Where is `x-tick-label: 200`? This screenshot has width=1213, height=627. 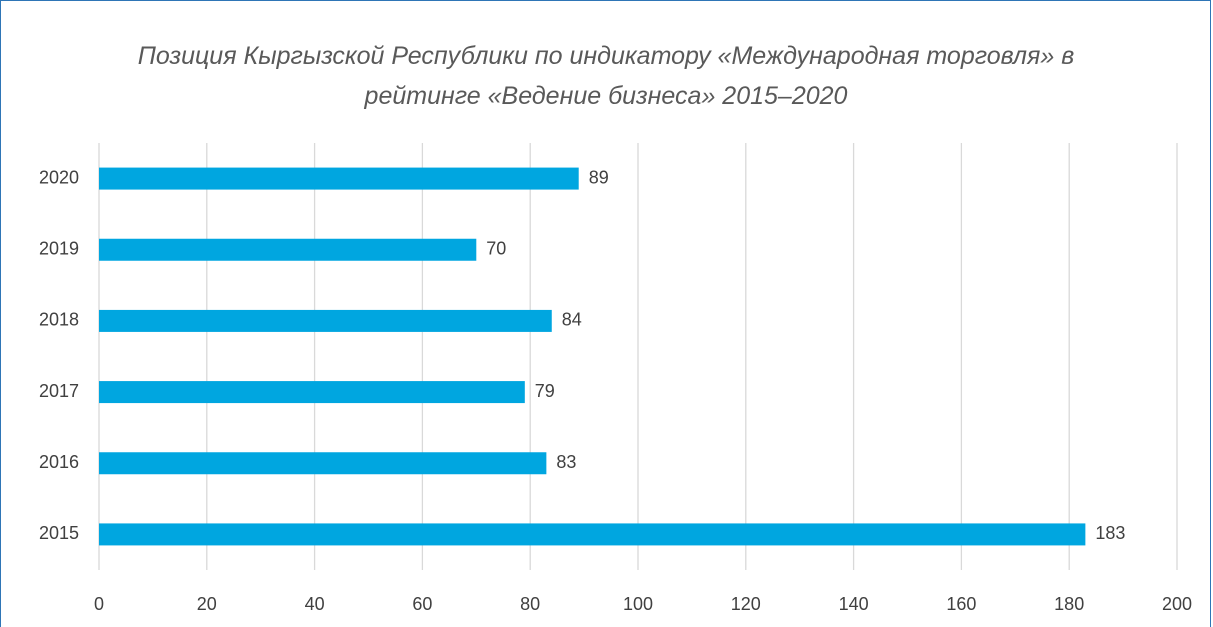
x-tick-label: 200 is located at coordinates (1177, 604).